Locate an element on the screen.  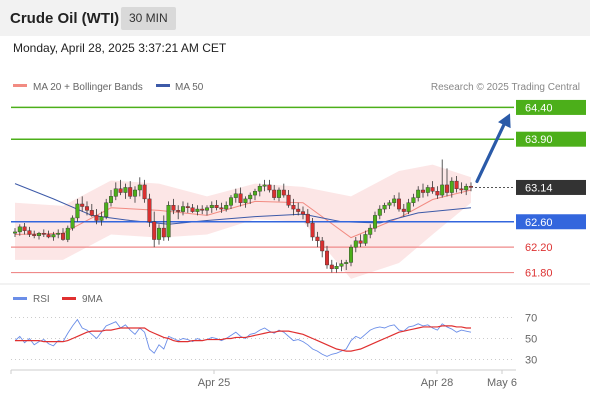
rsi-ma-legend-label: 9MA is located at coordinates (92, 299).